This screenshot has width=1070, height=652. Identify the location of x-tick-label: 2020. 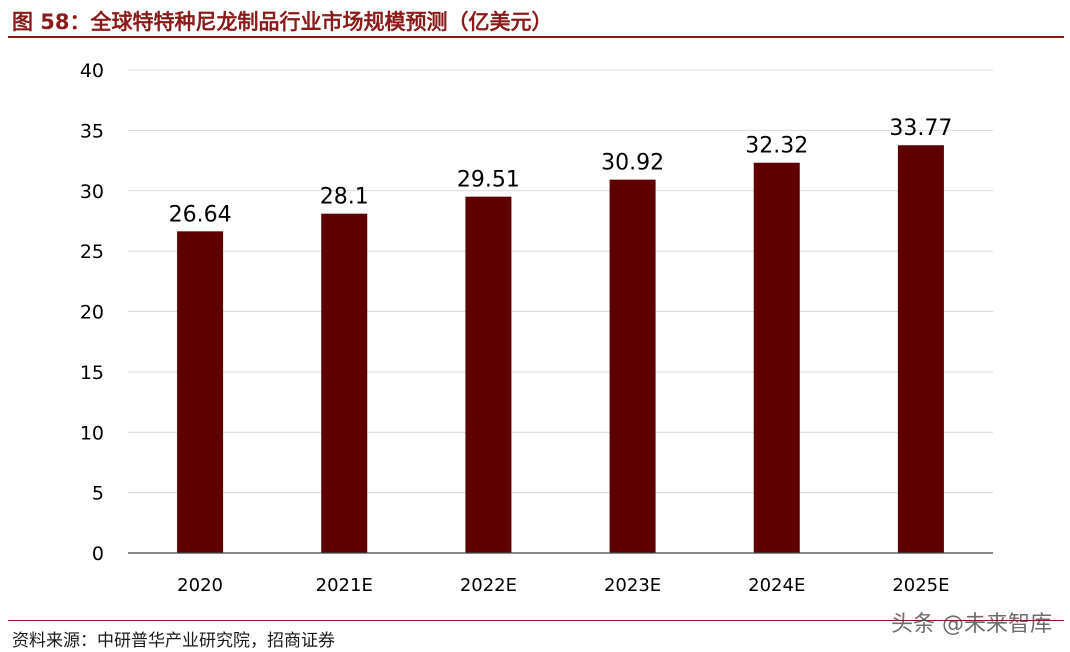
(200, 585).